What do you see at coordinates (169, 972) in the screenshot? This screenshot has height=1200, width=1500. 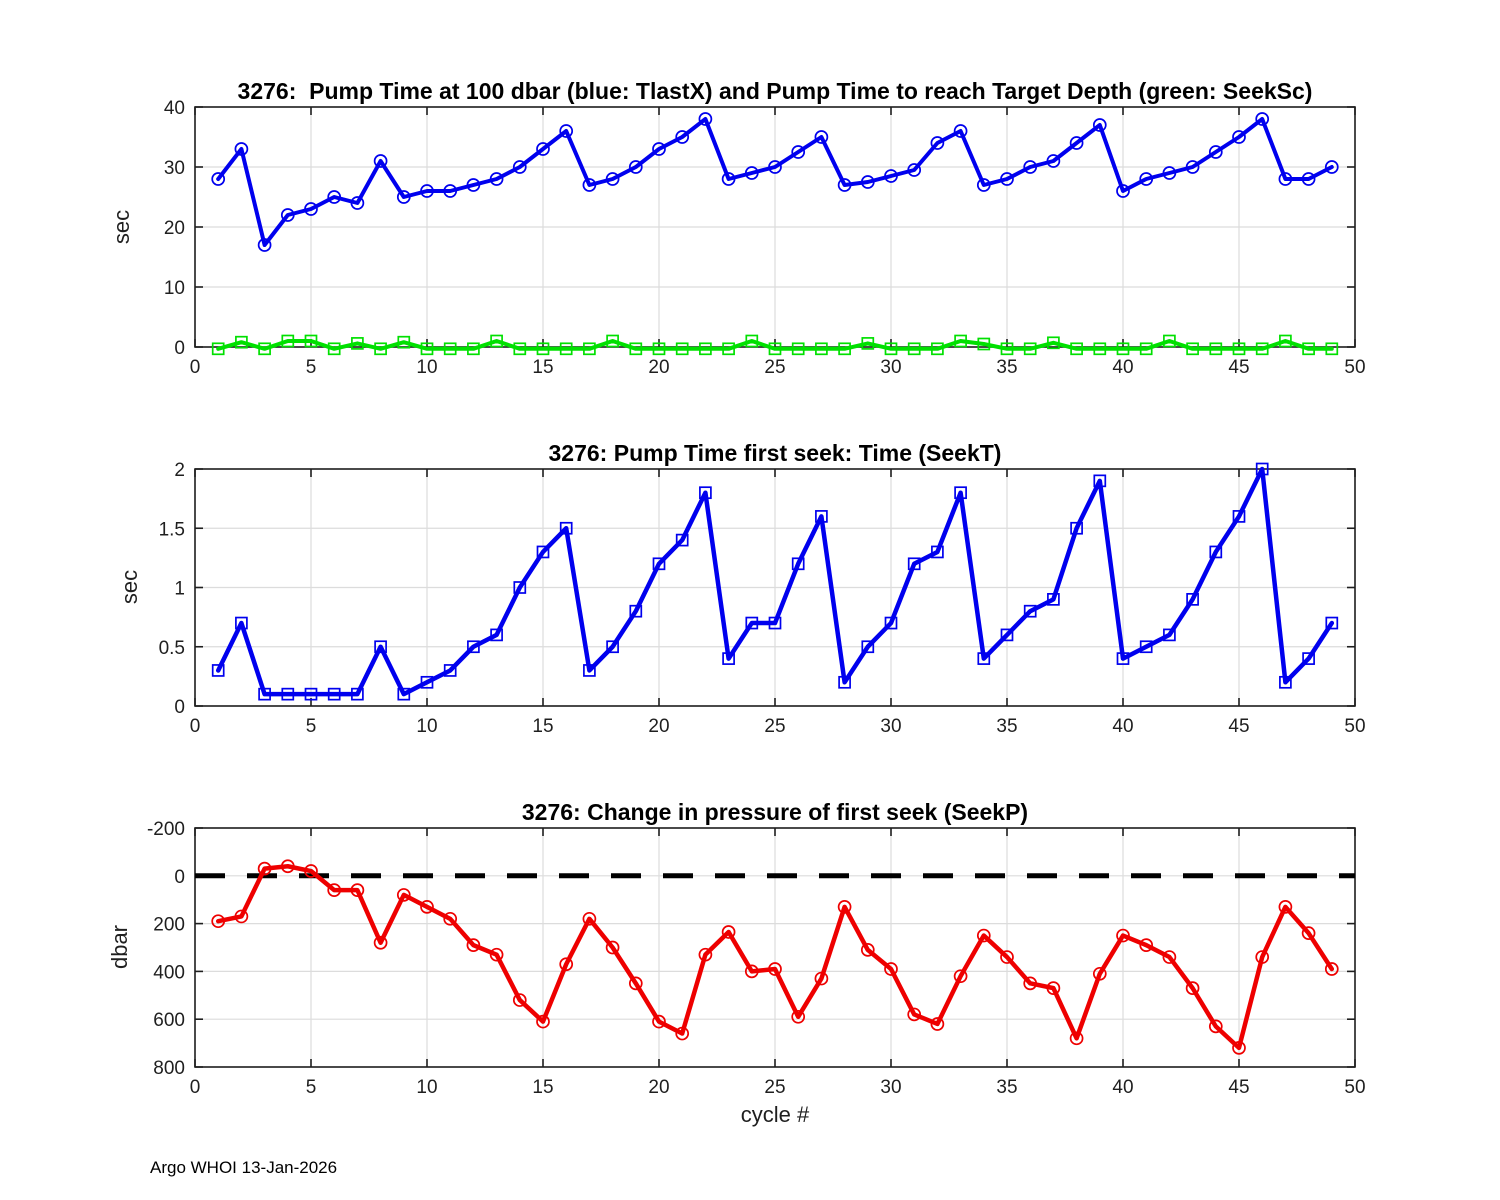 I see `svg-text: 400` at bounding box center [169, 972].